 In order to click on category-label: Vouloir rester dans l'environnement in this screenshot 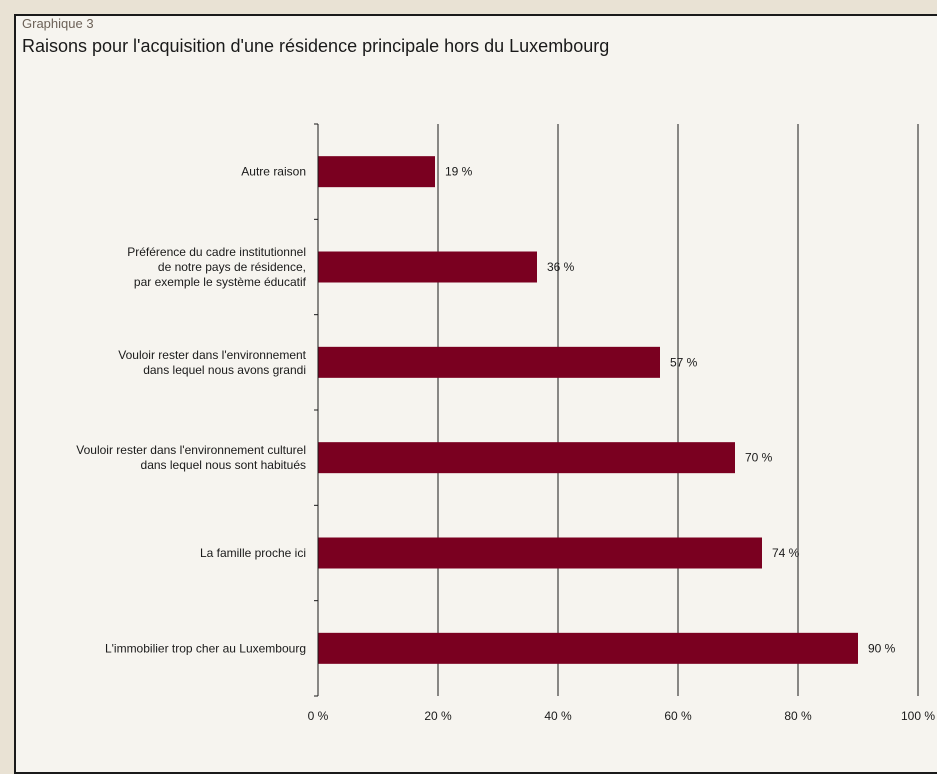, I will do `click(212, 355)`.